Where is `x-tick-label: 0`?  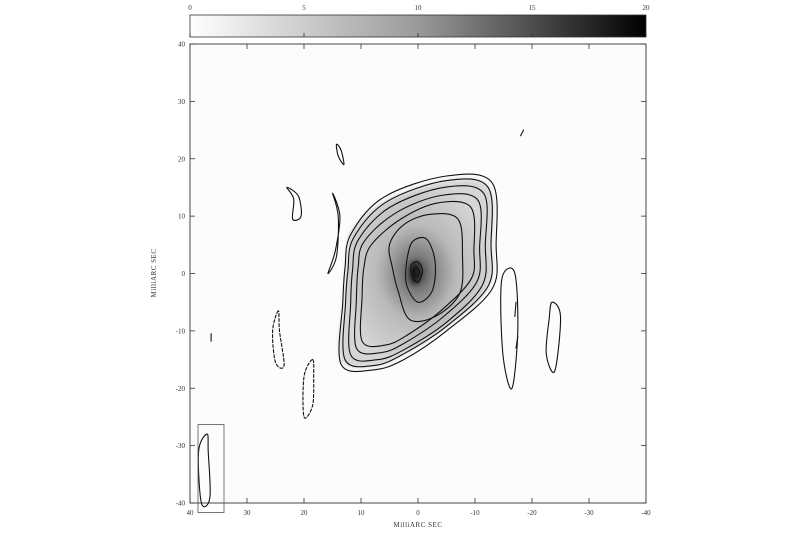 x-tick-label: 0 is located at coordinates (418, 513).